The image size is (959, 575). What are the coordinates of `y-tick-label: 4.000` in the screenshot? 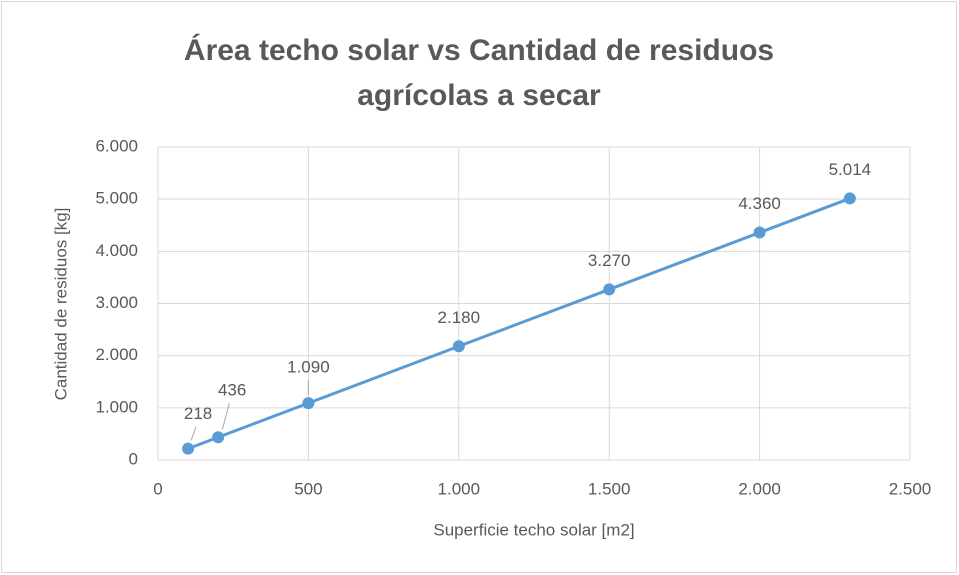 It's located at (116, 250).